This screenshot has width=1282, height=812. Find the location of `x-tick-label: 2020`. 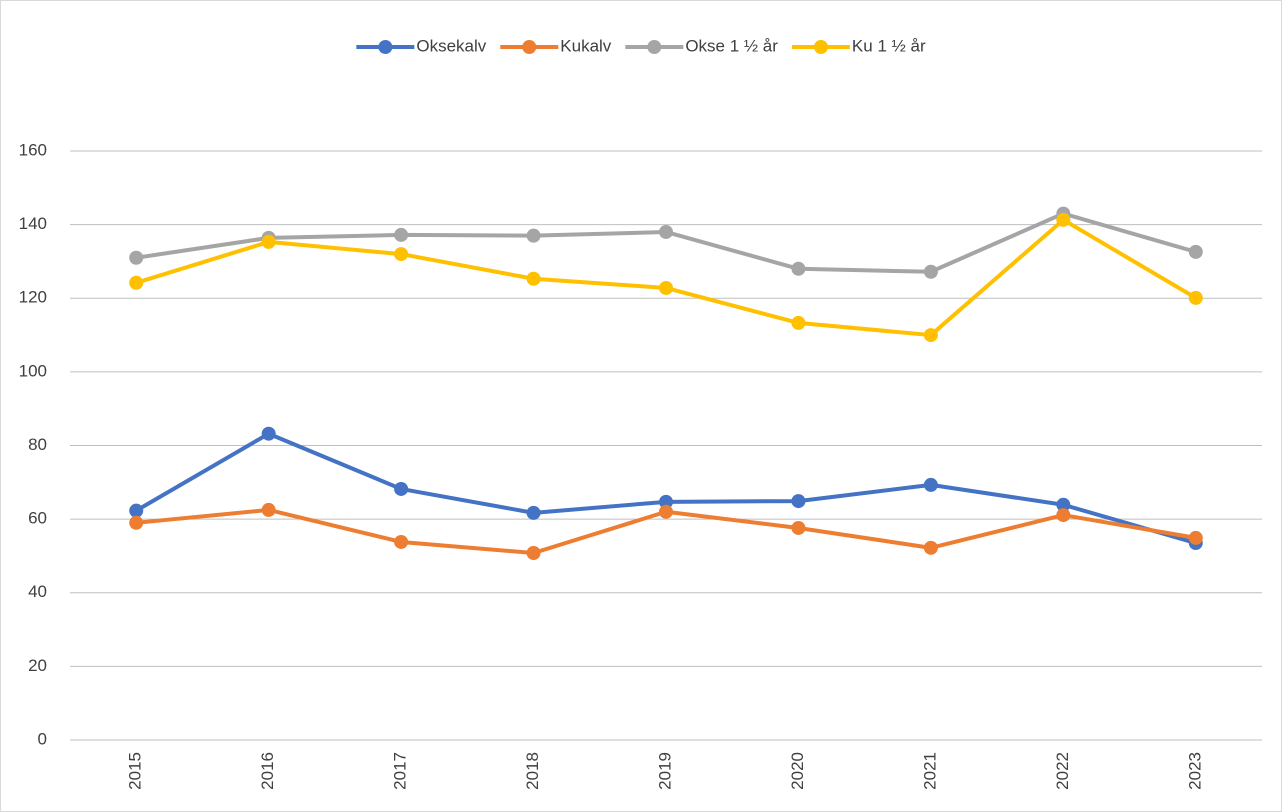

x-tick-label: 2020 is located at coordinates (797, 771).